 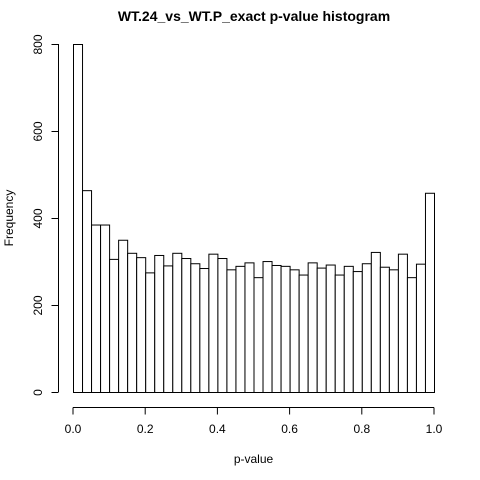 I want to click on y-tick-label: 600, so click(x=38, y=131).